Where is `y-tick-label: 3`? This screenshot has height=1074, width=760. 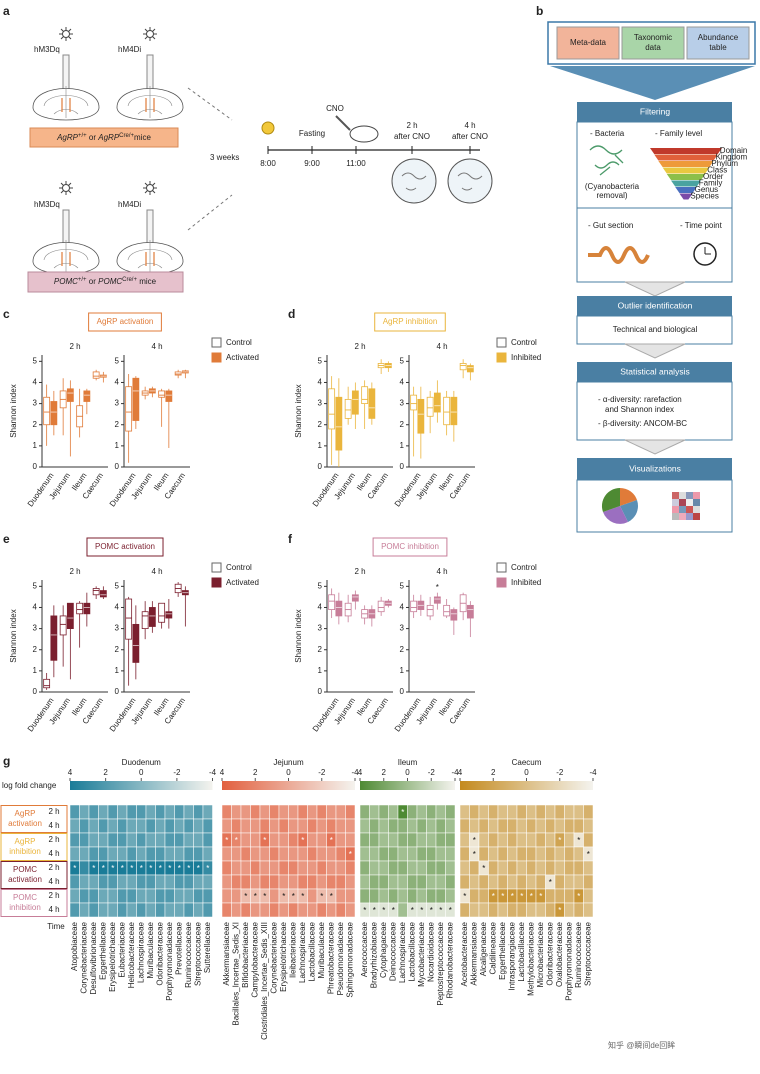
y-tick-label: 3 is located at coordinates (35, 628).